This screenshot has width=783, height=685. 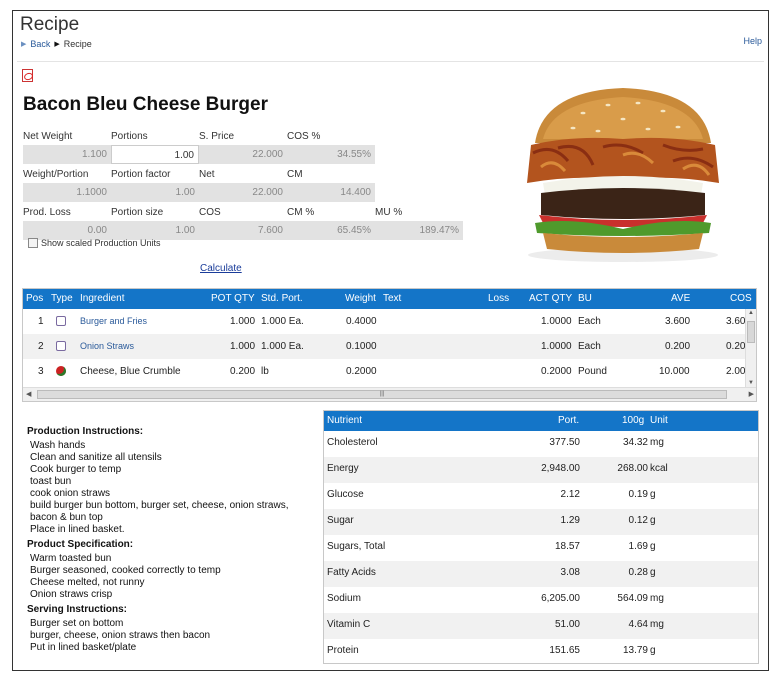 I want to click on portions-field: Portions 1.00, so click(x=155, y=147).